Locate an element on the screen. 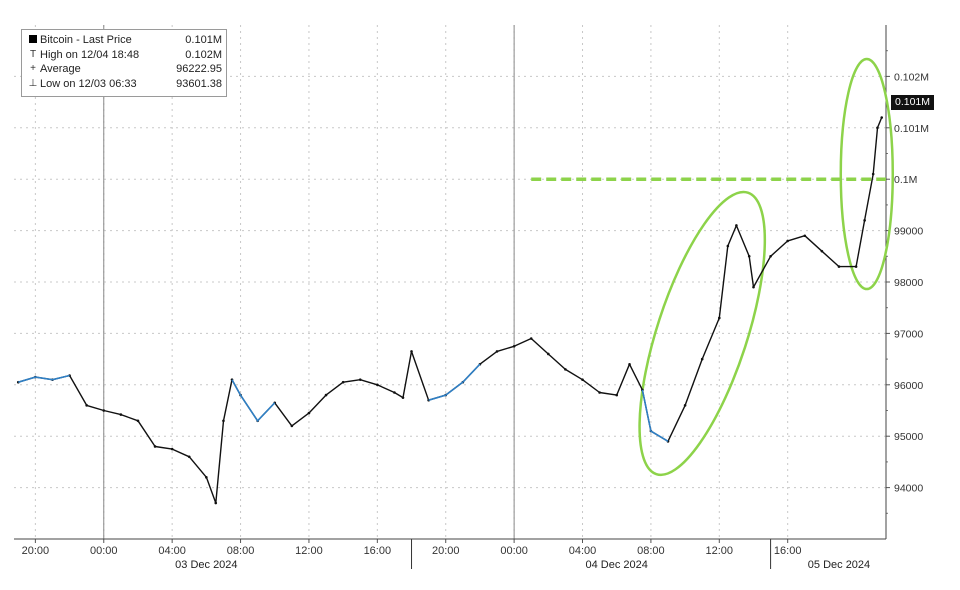 Image resolution: width=960 pixels, height=590 pixels. legend-value: 93601.38 is located at coordinates (199, 83).